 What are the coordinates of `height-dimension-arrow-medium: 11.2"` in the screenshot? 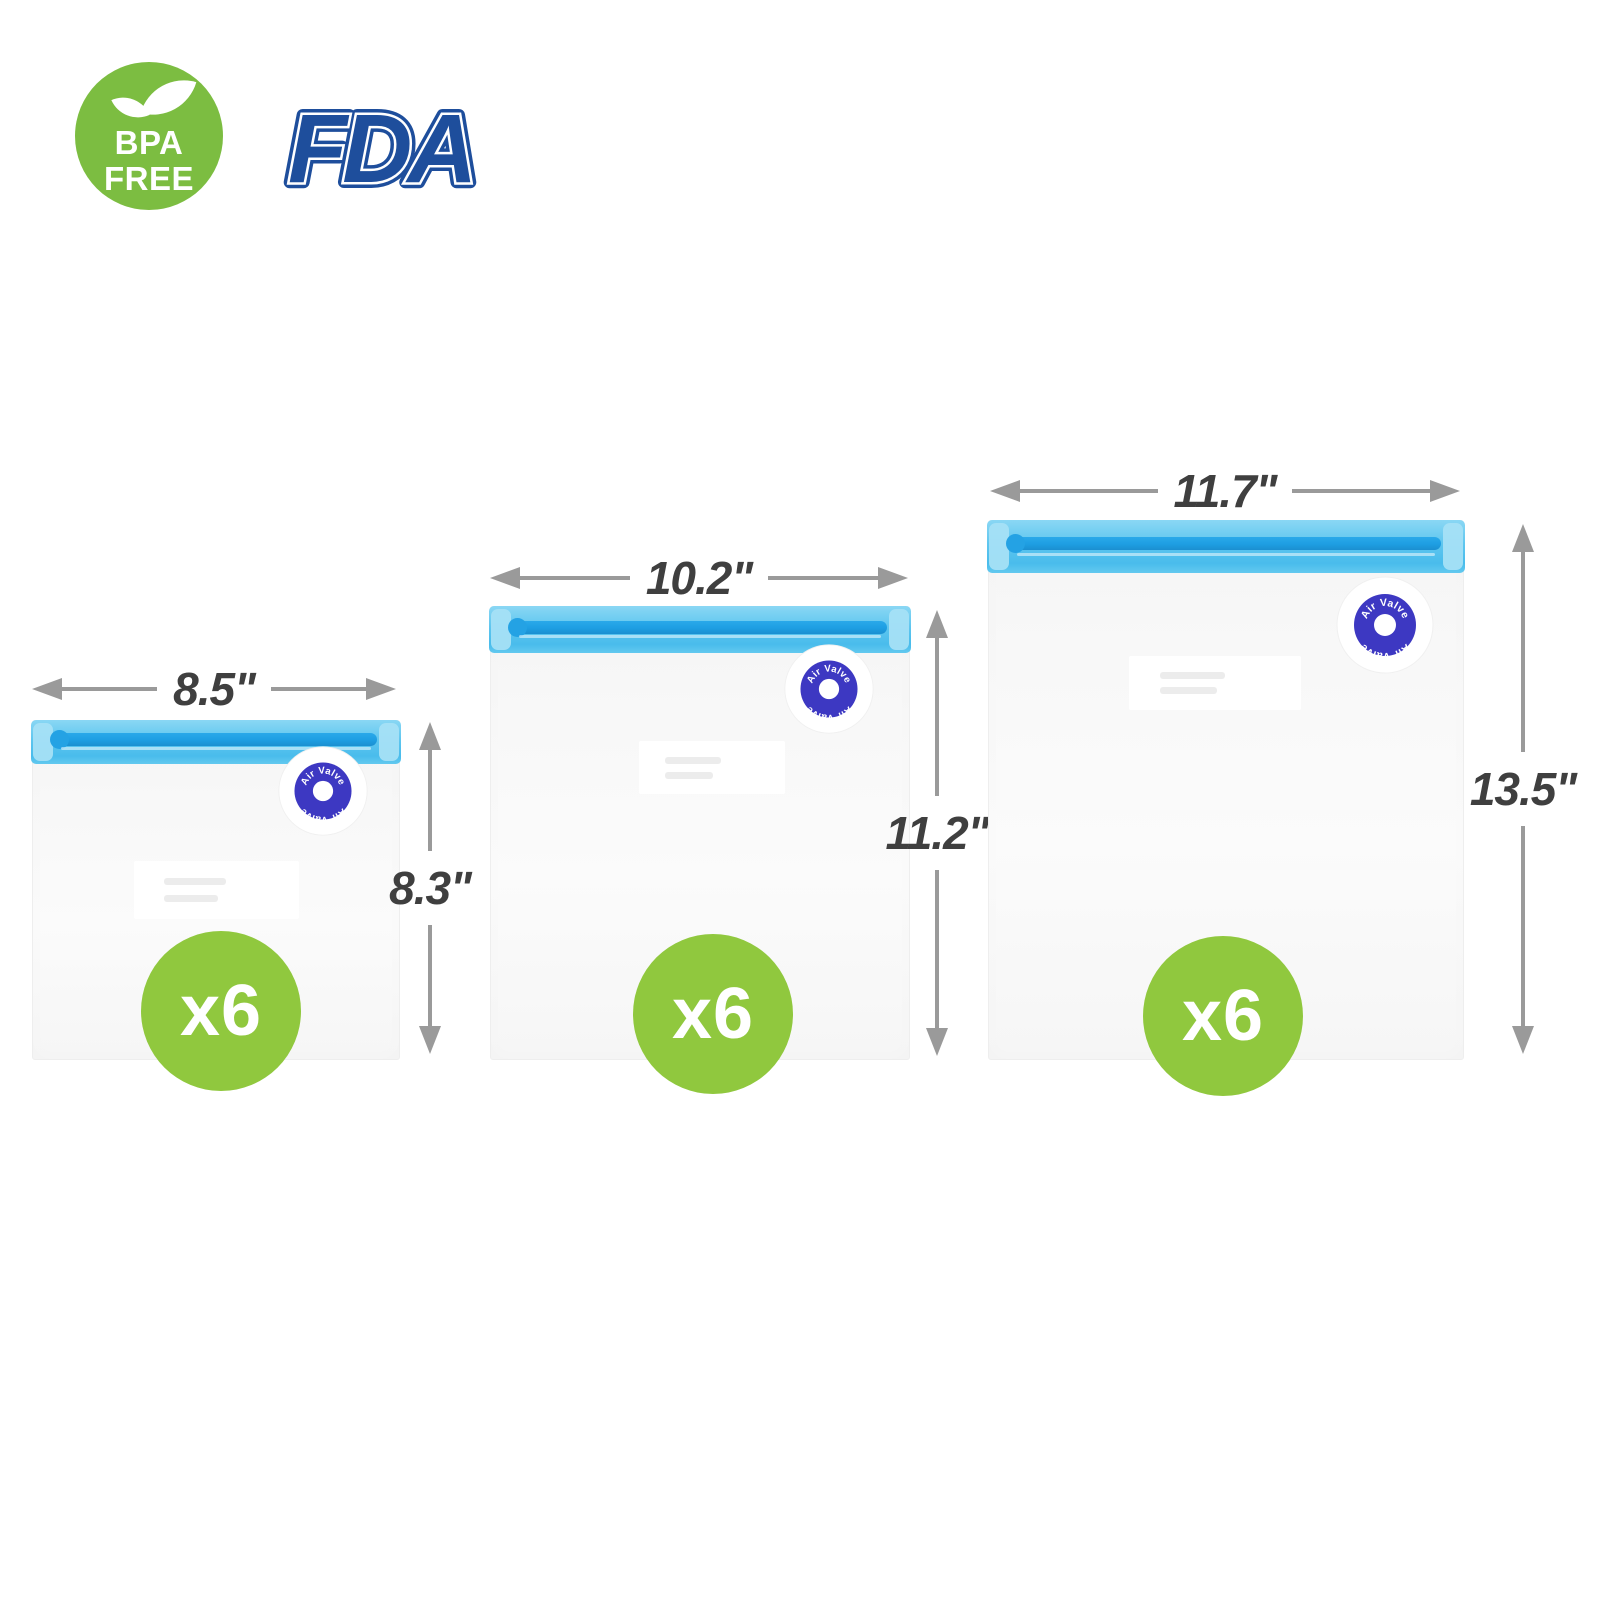 It's located at (937, 833).